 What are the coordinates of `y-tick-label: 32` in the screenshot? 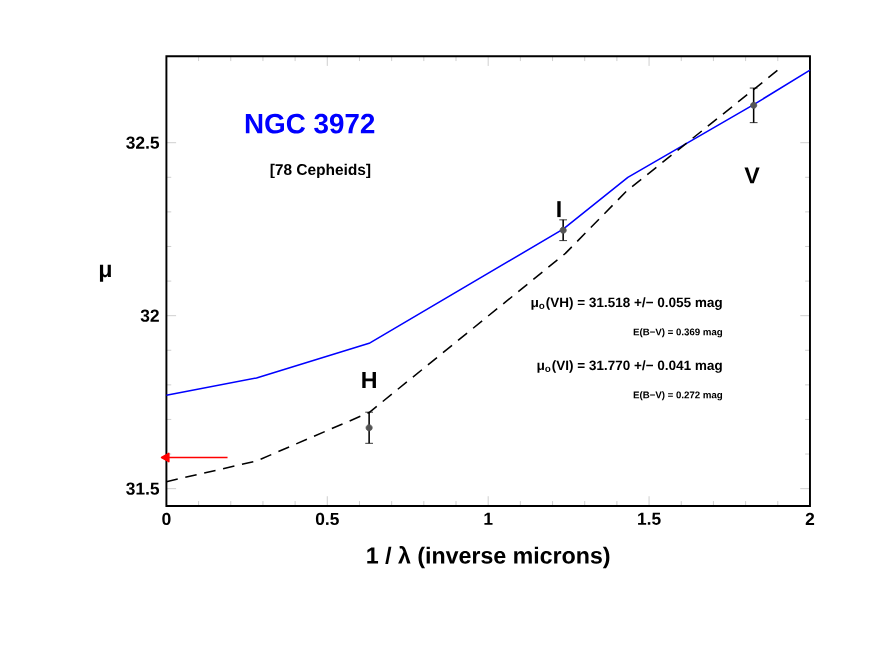 It's located at (149, 316).